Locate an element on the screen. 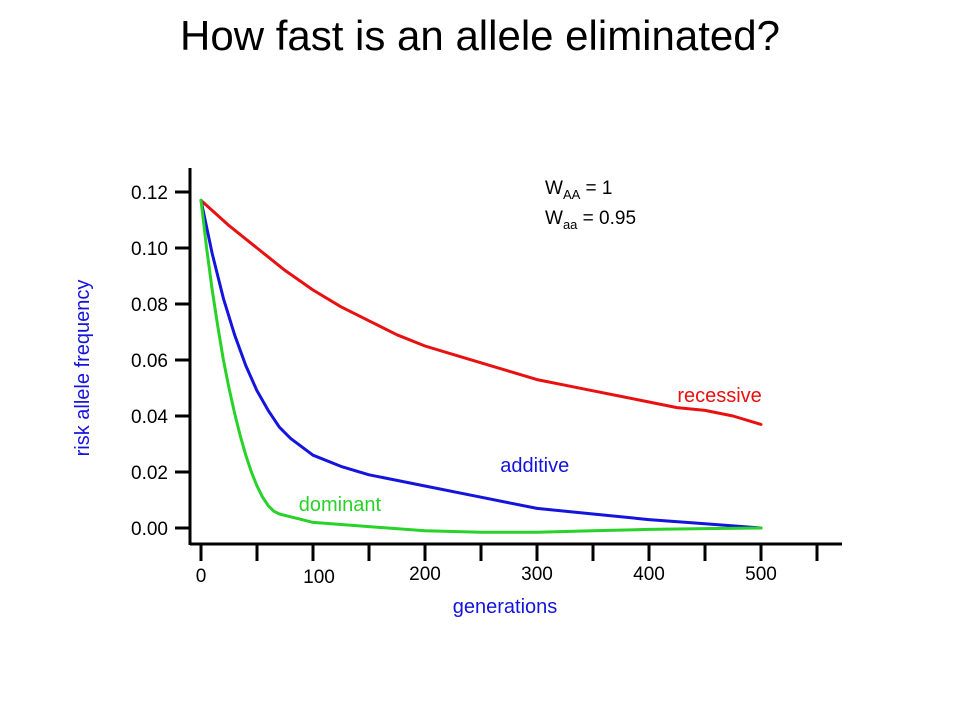 Image resolution: width=960 pixels, height=720 pixels. y-tick-label: 0.06 is located at coordinates (149, 361).